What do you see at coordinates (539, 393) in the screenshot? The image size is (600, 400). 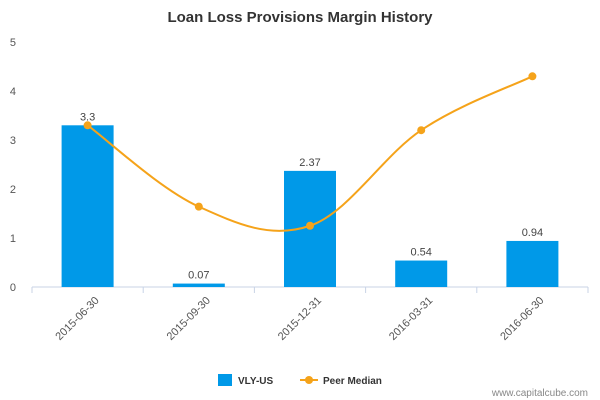 I see `watermark: www.capitalcube.com` at bounding box center [539, 393].